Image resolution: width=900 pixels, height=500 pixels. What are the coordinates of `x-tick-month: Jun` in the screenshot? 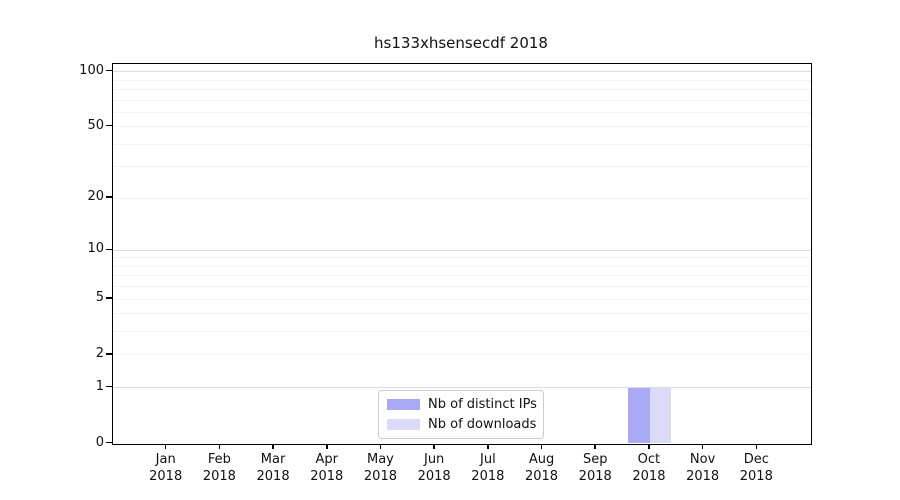 It's located at (434, 459).